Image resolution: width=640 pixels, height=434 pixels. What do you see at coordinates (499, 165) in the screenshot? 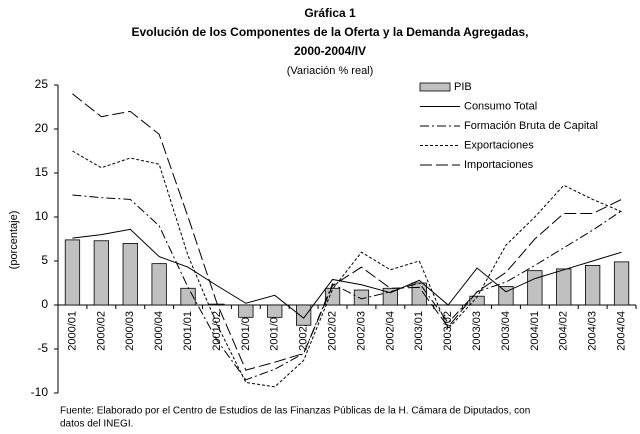
I see `legend-label: Importaciones` at bounding box center [499, 165].